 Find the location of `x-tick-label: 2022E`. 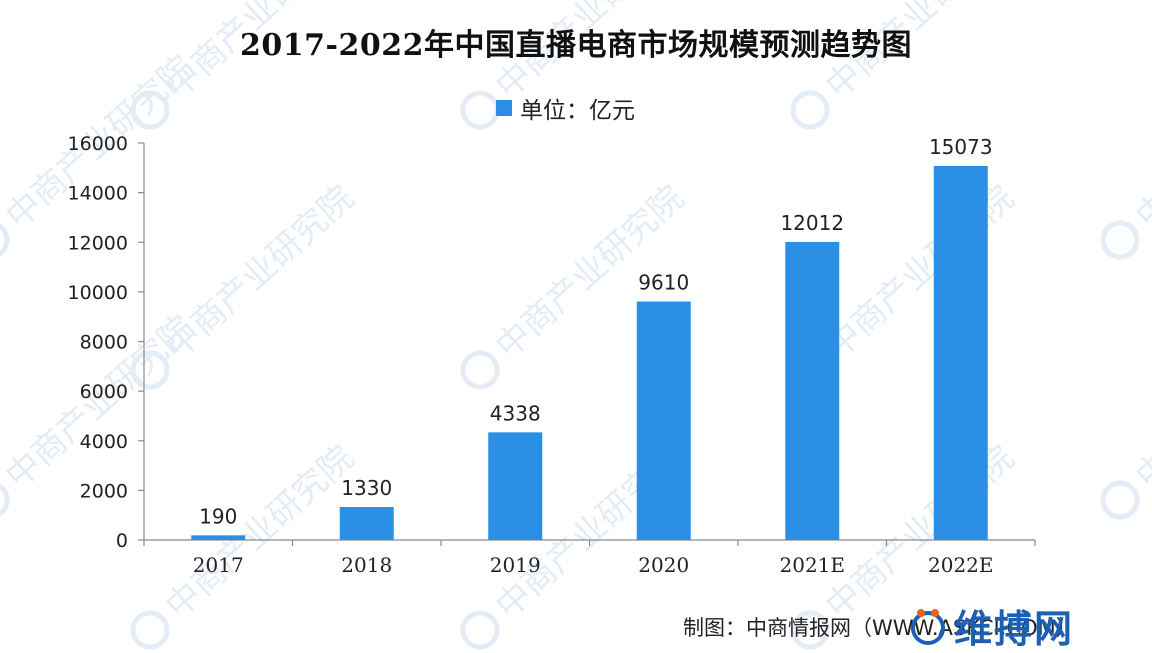

x-tick-label: 2022E is located at coordinates (961, 565).